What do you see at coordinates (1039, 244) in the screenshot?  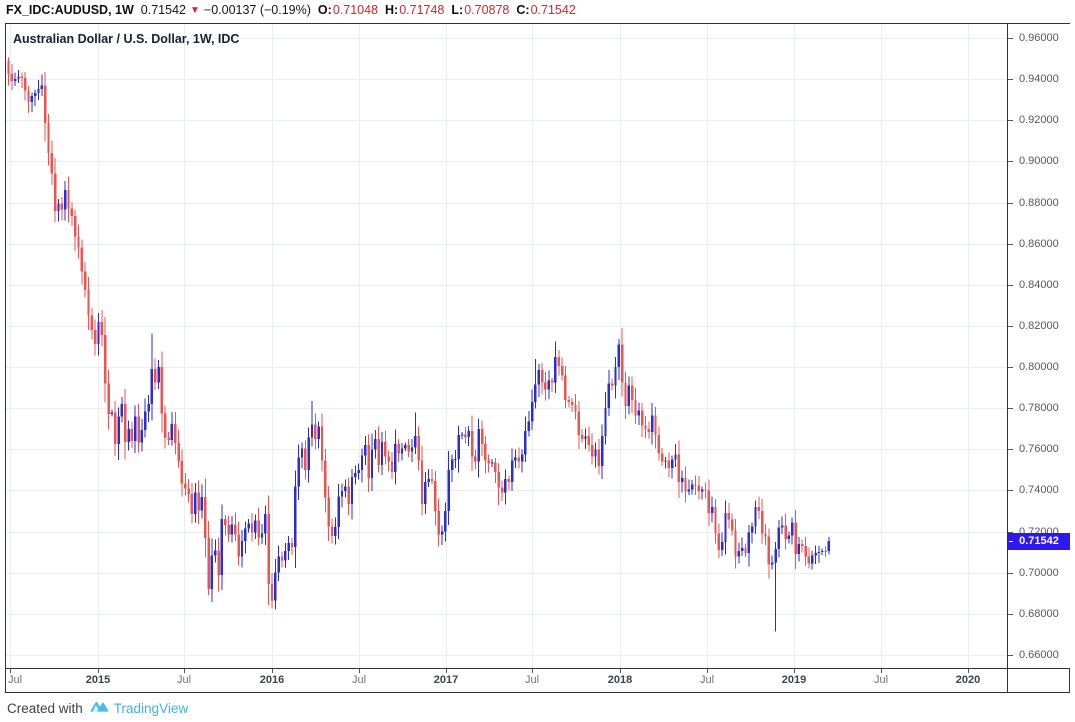 I see `price-axis-label: 0.86000` at bounding box center [1039, 244].